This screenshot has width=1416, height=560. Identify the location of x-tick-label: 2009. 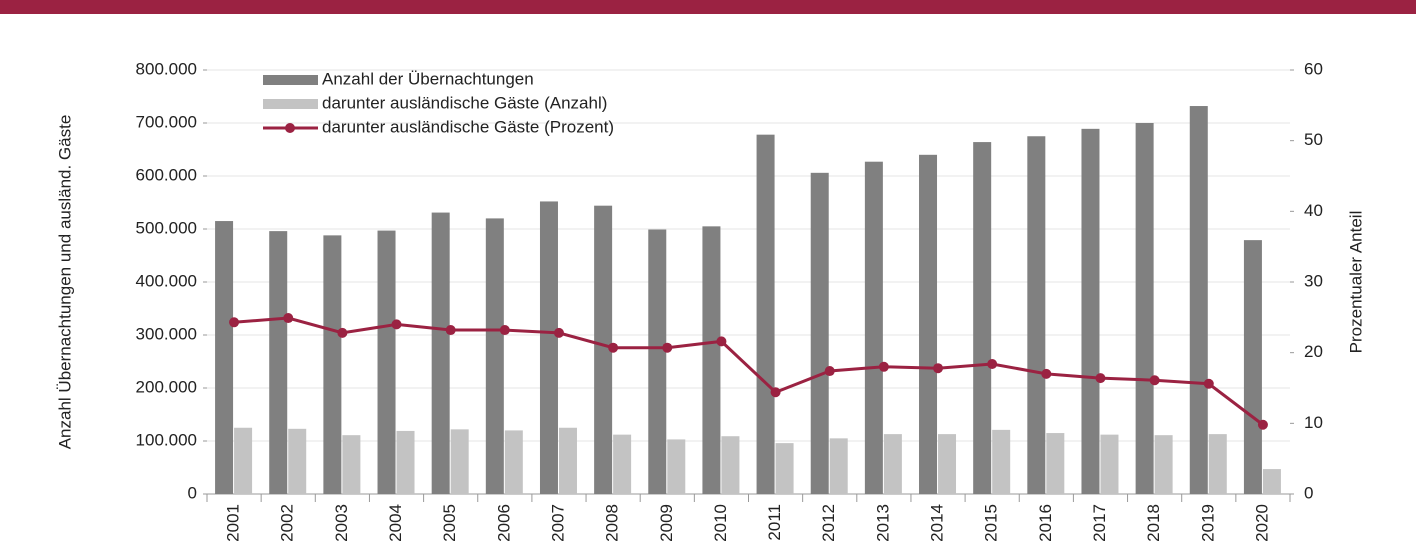
(666, 523).